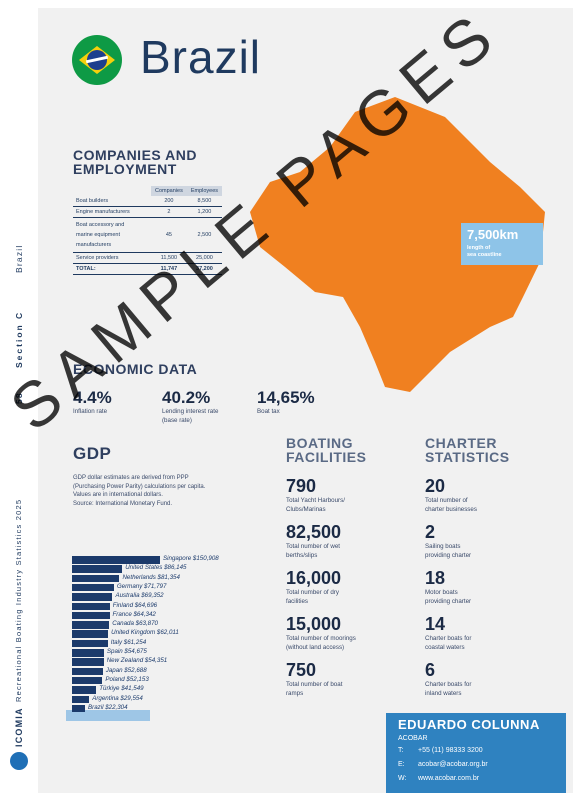 The image size is (583, 800). Describe the element at coordinates (448, 689) in the screenshot. I see `inland-charter-label: Charter boats for inland waters` at that location.